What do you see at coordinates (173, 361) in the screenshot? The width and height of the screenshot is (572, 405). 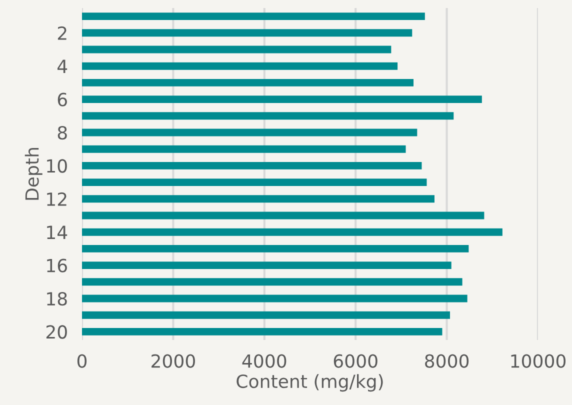 I see `x-tick-label: 2000` at bounding box center [173, 361].